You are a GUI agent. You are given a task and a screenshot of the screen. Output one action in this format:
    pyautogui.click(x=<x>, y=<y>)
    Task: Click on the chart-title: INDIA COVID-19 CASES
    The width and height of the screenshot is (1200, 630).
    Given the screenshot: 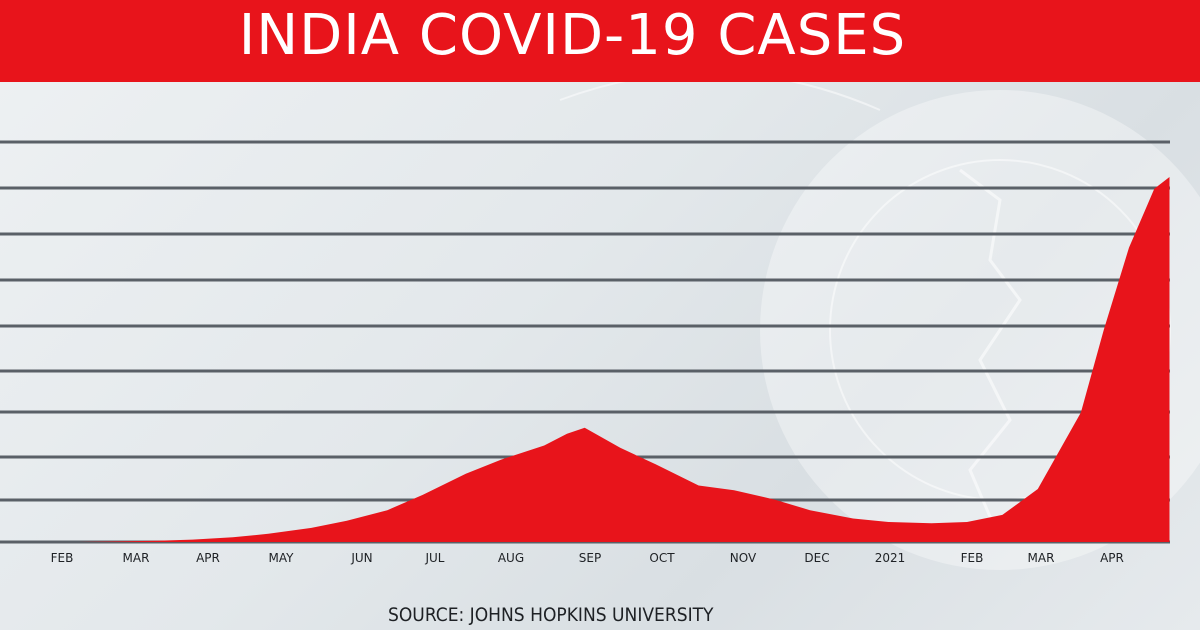 What is the action you would take?
    pyautogui.click(x=572, y=35)
    